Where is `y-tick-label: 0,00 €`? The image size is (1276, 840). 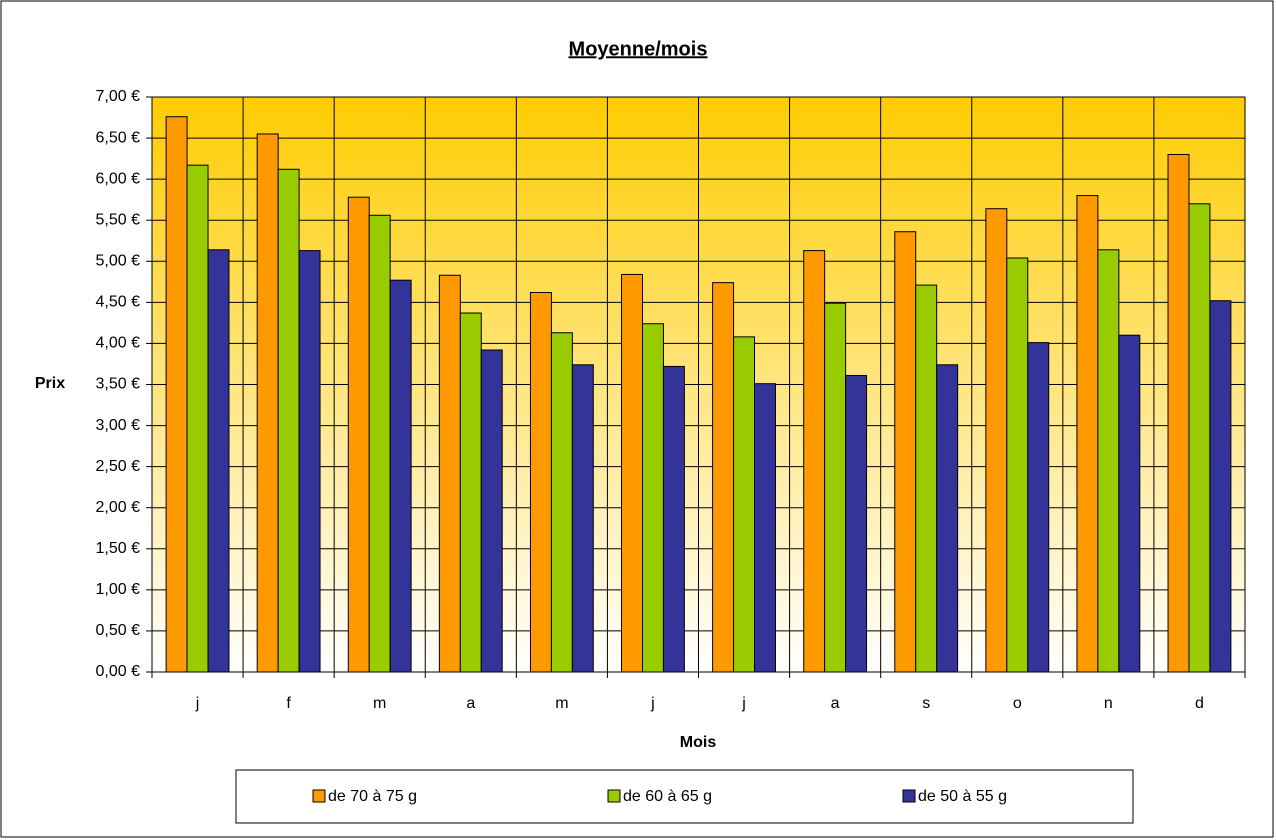
y-tick-label: 0,00 € is located at coordinates (118, 671).